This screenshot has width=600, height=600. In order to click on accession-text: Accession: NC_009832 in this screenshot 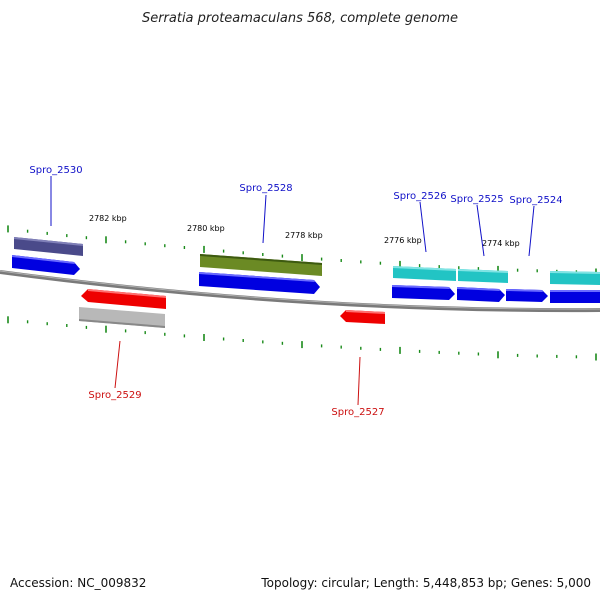, I will do `click(78, 583)`.